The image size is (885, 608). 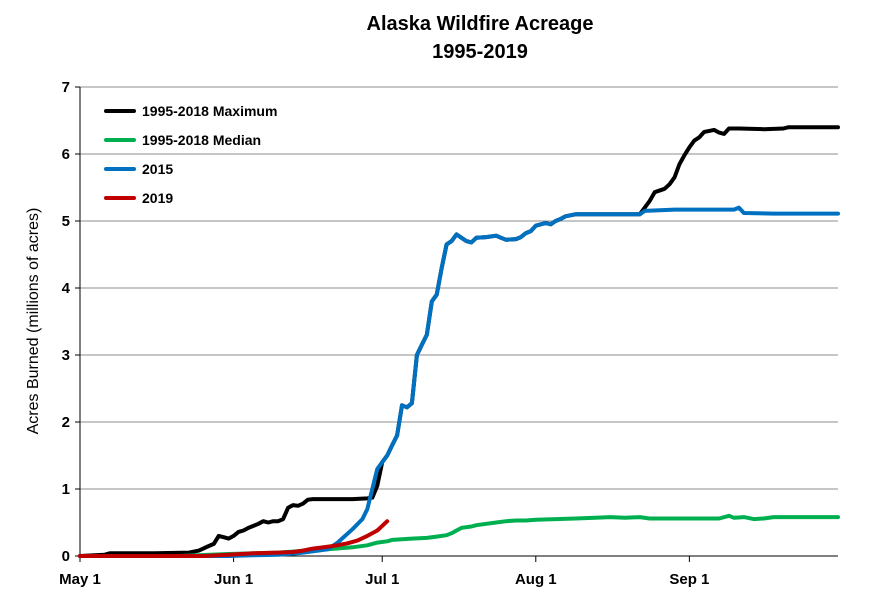 I want to click on x-tick-label: Sep 1, so click(x=689, y=579).